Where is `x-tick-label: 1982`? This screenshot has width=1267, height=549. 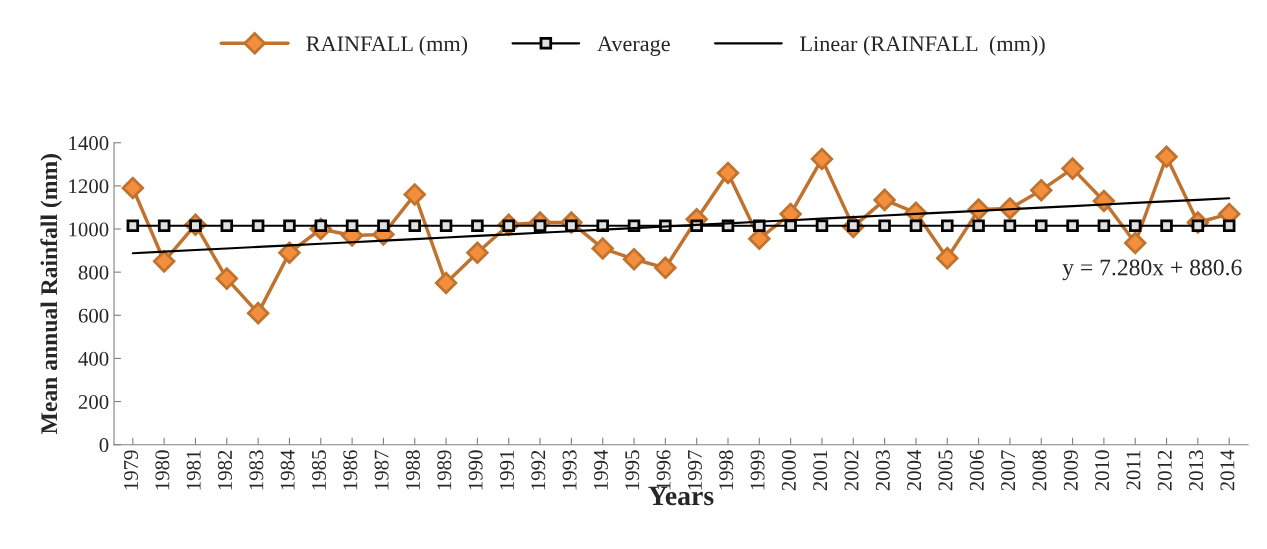
x-tick-label: 1982 is located at coordinates (225, 470).